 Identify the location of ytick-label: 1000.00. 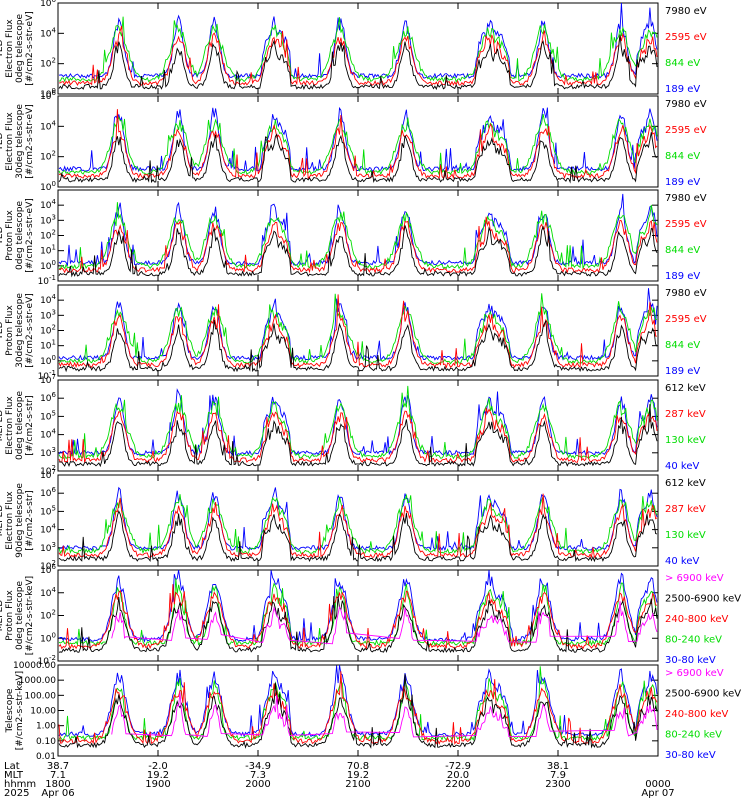
(37, 681).